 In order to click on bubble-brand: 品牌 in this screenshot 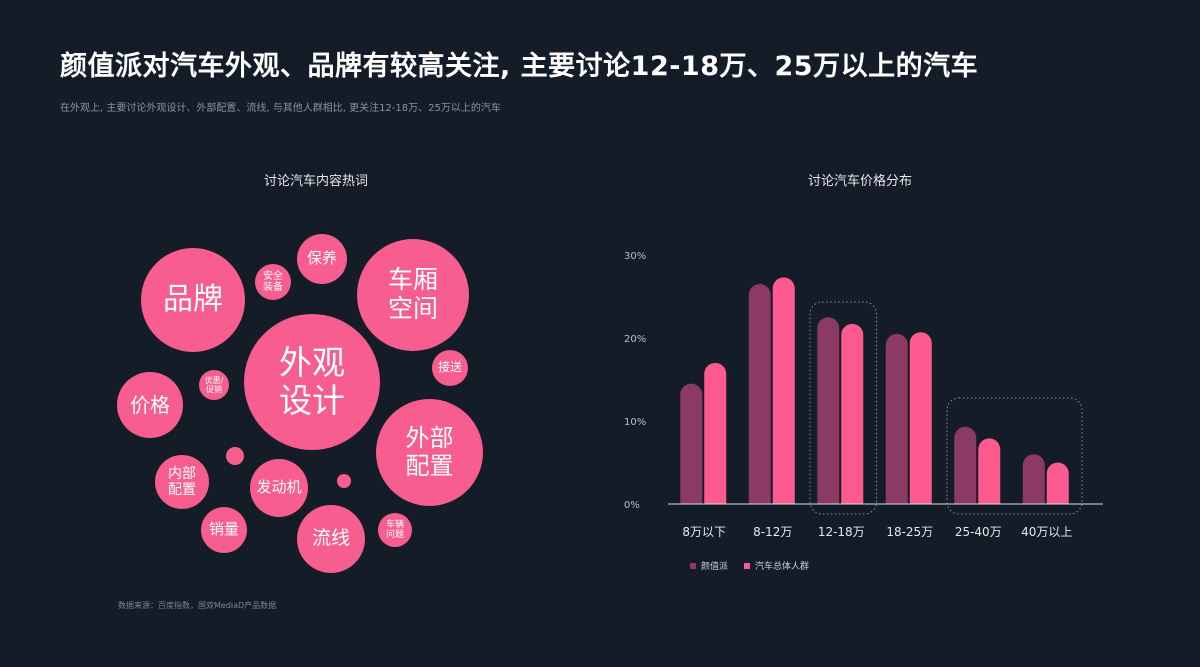, I will do `click(193, 300)`.